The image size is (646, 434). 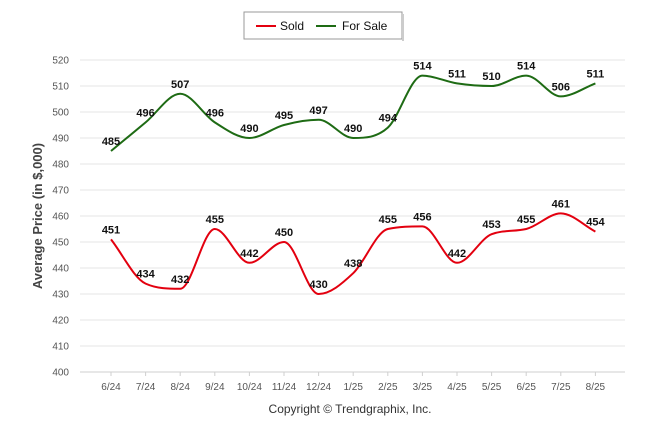 What do you see at coordinates (491, 225) in the screenshot?
I see `data-label-sold: 453` at bounding box center [491, 225].